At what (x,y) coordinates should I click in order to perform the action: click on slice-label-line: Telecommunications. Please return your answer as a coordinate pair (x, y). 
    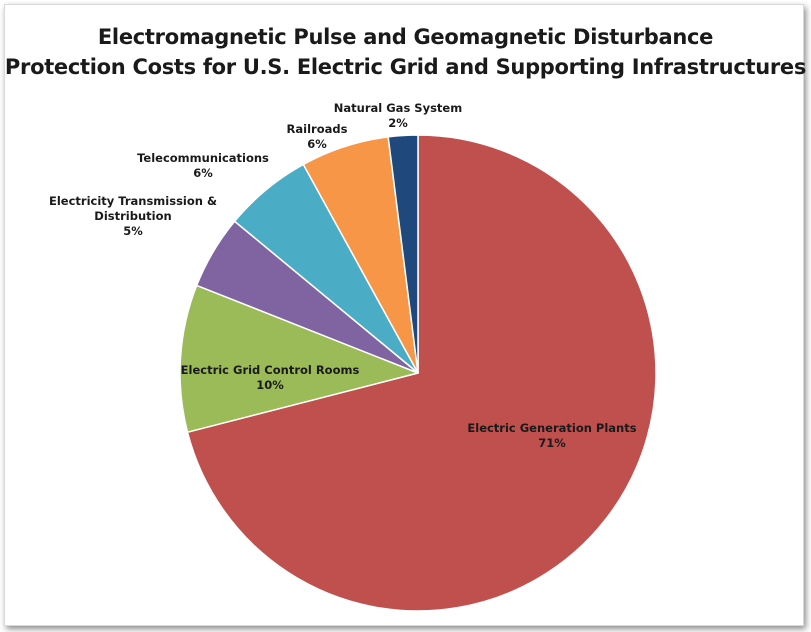
    Looking at the image, I should click on (203, 158).